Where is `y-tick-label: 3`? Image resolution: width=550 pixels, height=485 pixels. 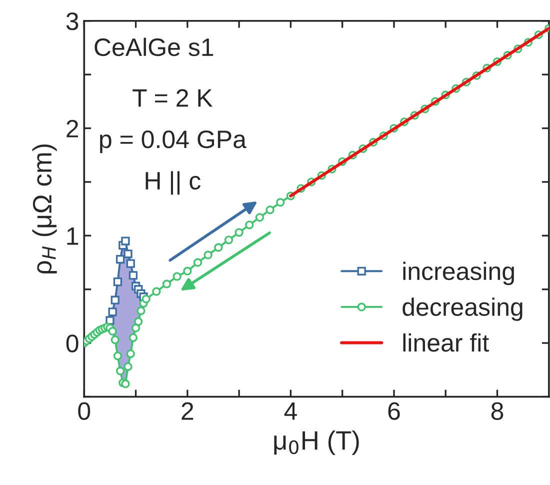 y-tick-label: 3 is located at coordinates (72, 21).